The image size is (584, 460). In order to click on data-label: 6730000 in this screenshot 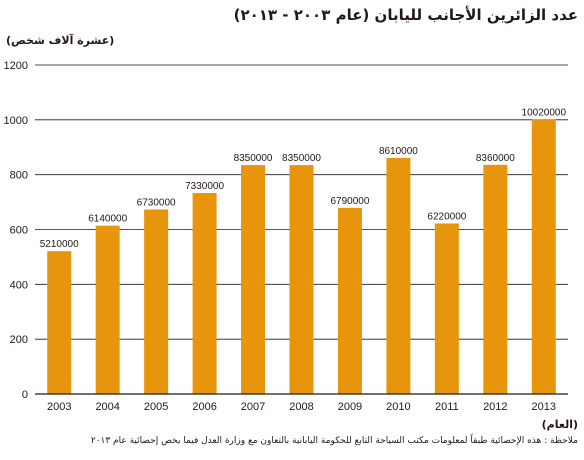, I will do `click(156, 202)`.